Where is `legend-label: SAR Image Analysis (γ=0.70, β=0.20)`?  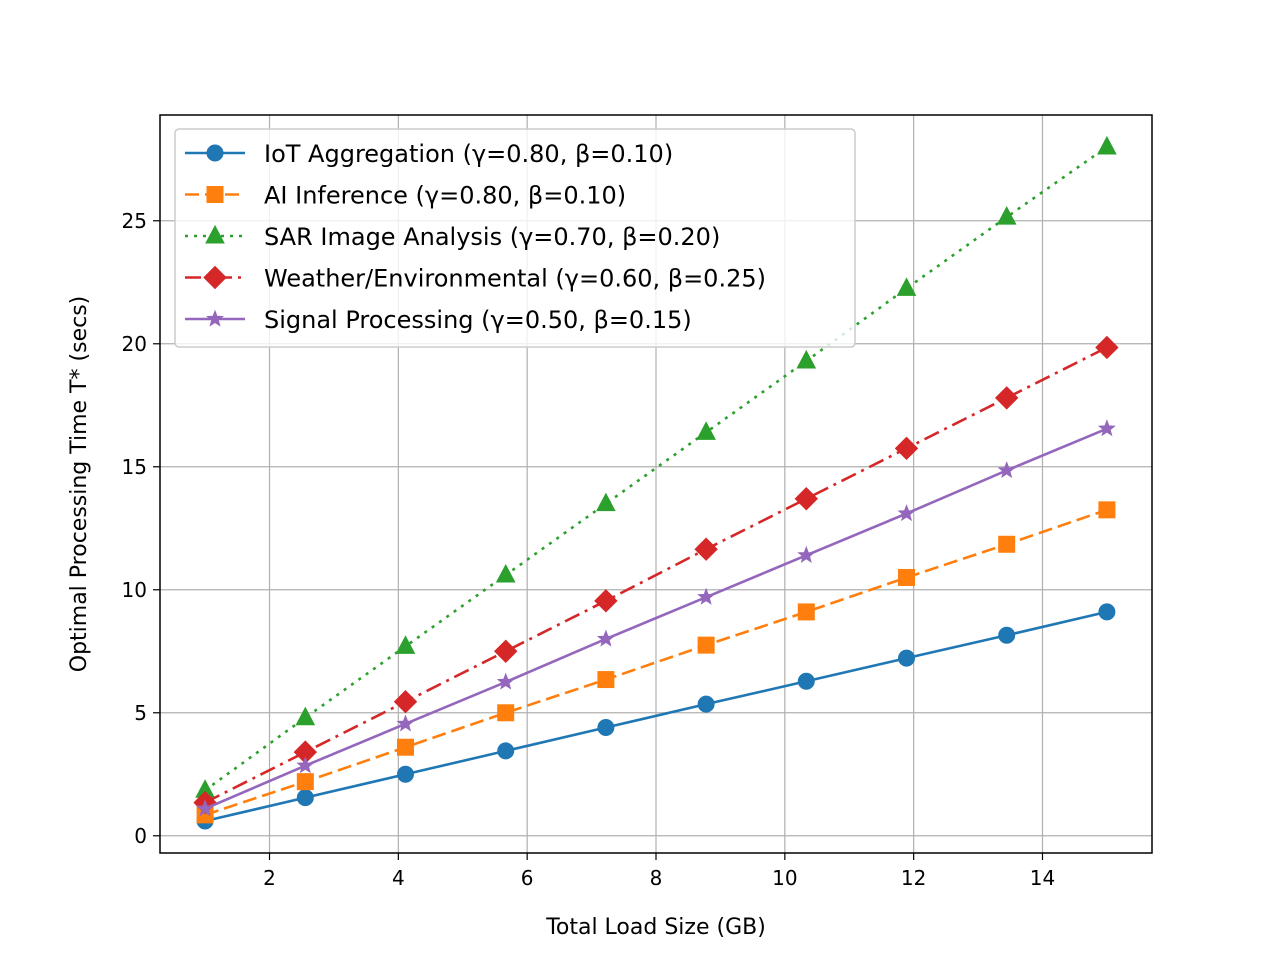
legend-label: SAR Image Analysis (γ=0.70, β=0.20) is located at coordinates (492, 237).